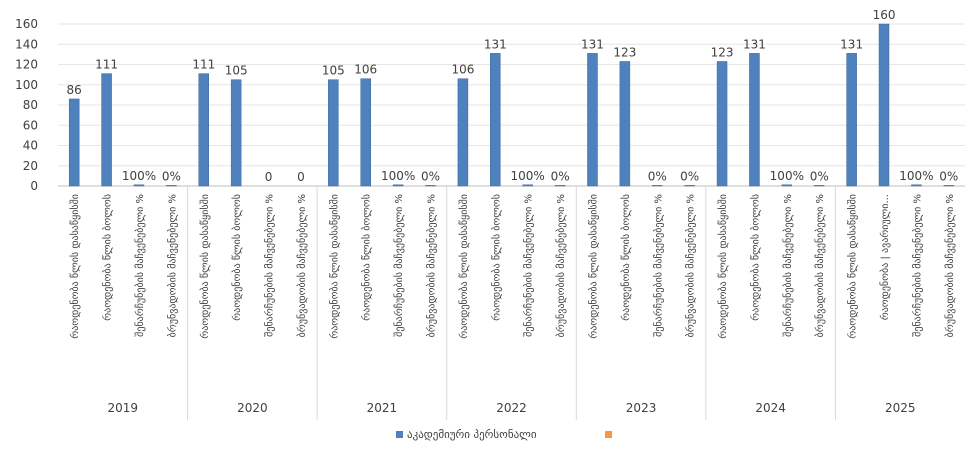  What do you see at coordinates (26, 85) in the screenshot?
I see `y-tick-label: 100` at bounding box center [26, 85].